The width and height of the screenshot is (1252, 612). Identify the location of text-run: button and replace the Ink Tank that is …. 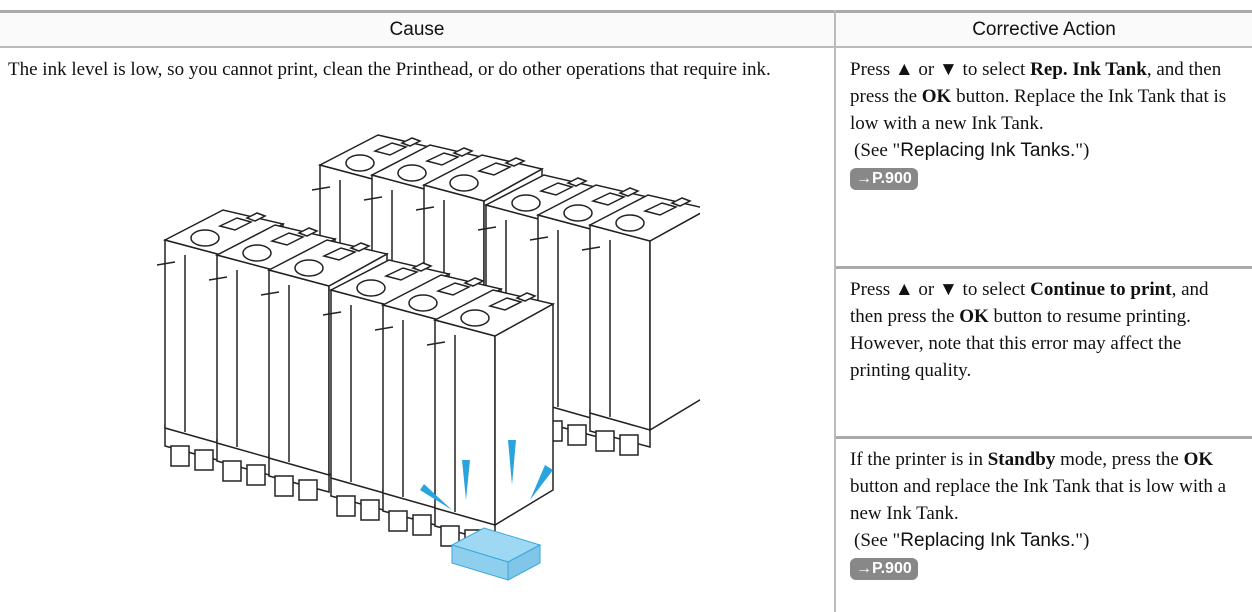
(1038, 500).